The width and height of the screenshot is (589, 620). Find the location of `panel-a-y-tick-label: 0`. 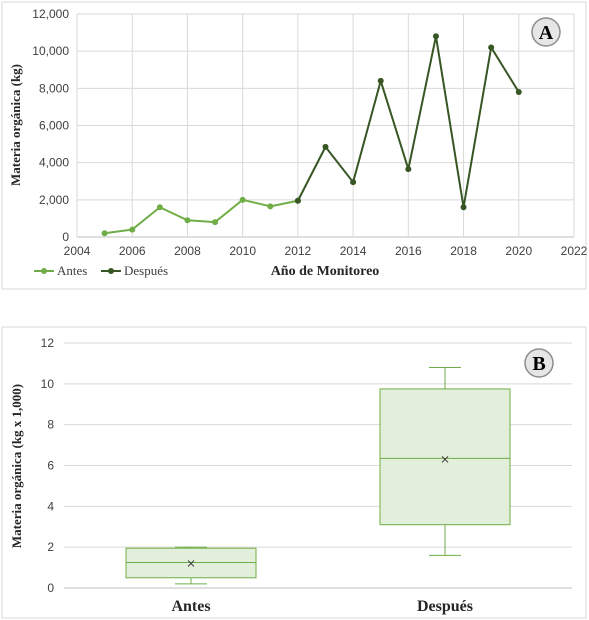

panel-a-y-tick-label: 0 is located at coordinates (65, 237).